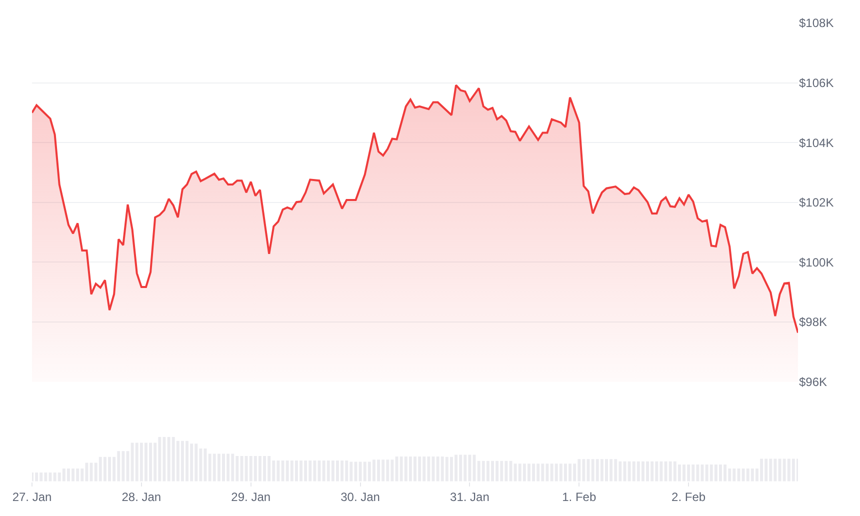  I want to click on x-tick-label: 2. Feb, so click(689, 497).